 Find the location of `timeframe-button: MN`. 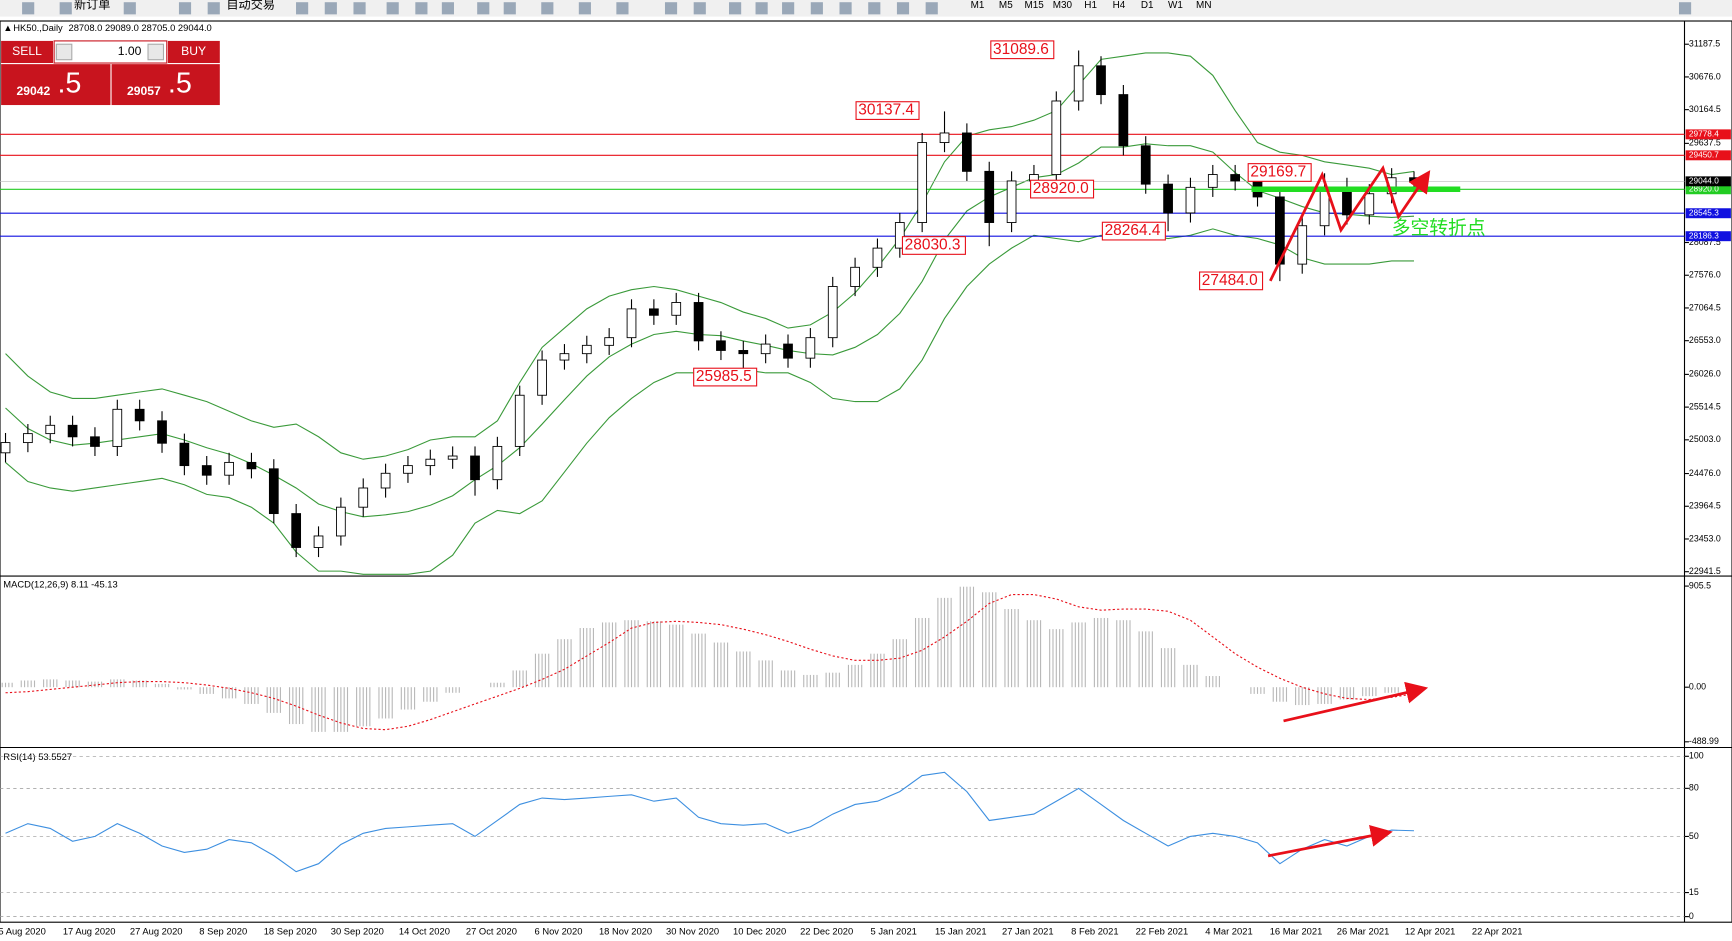

timeframe-button: MN is located at coordinates (1203, 5).